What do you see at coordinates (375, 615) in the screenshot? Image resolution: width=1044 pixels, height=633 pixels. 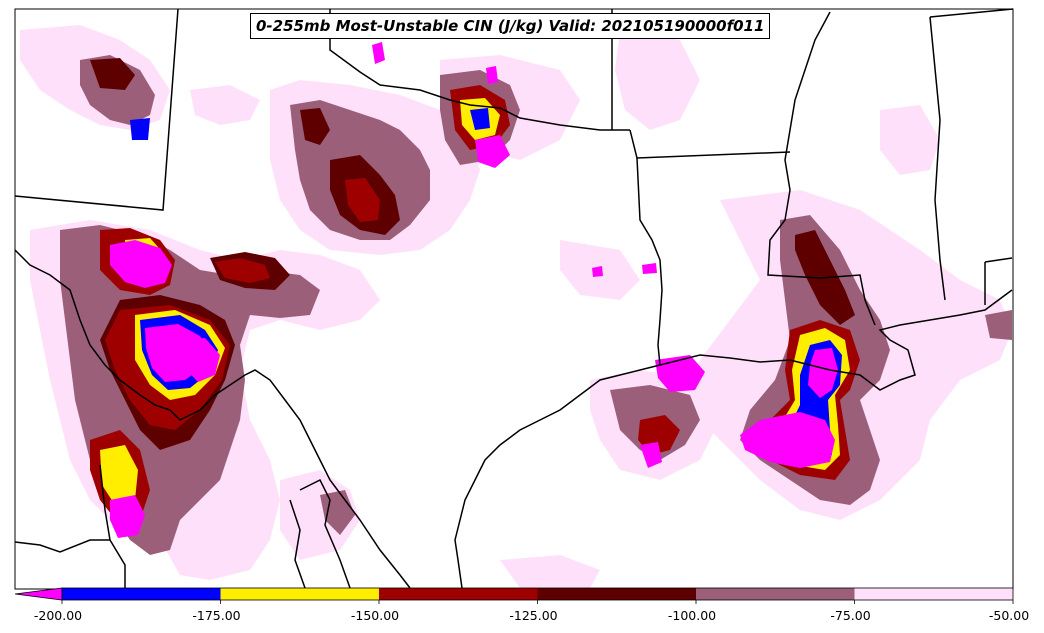 I see `colorbar-tick-label: -150.00` at bounding box center [375, 615].